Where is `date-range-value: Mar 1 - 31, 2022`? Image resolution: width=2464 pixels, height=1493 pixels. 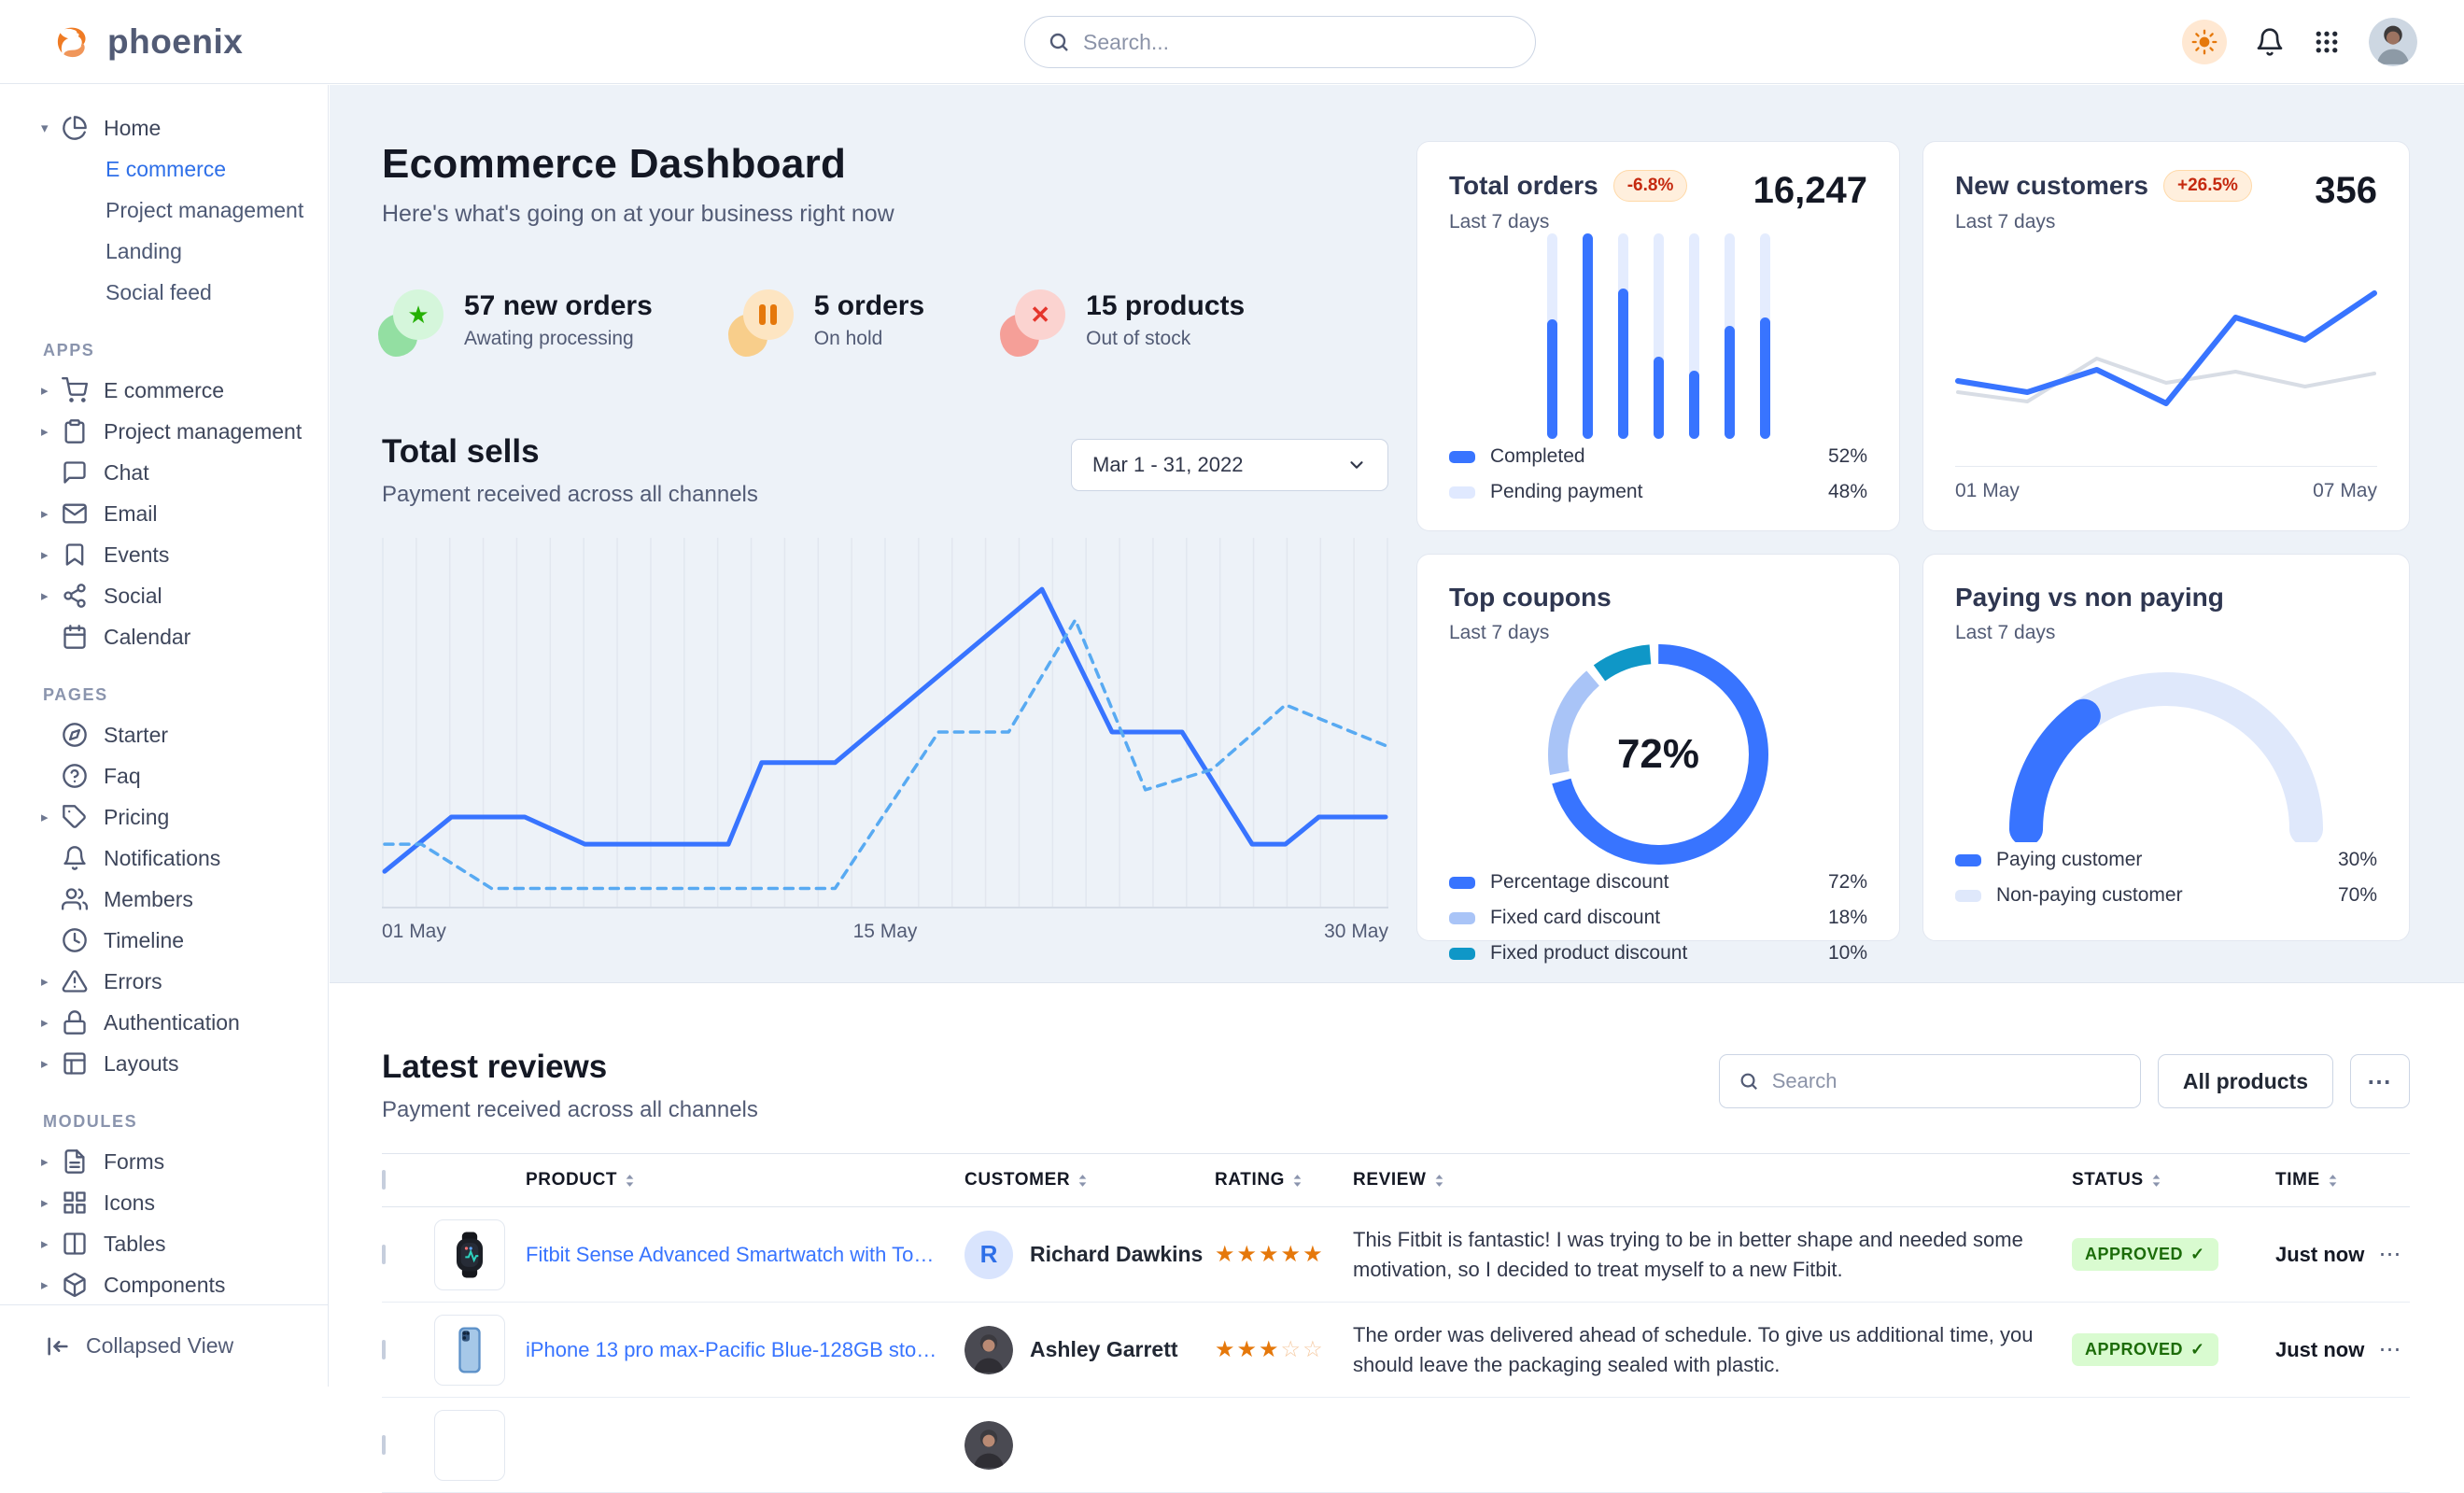
date-range-value: Mar 1 - 31, 2022 is located at coordinates (1168, 464).